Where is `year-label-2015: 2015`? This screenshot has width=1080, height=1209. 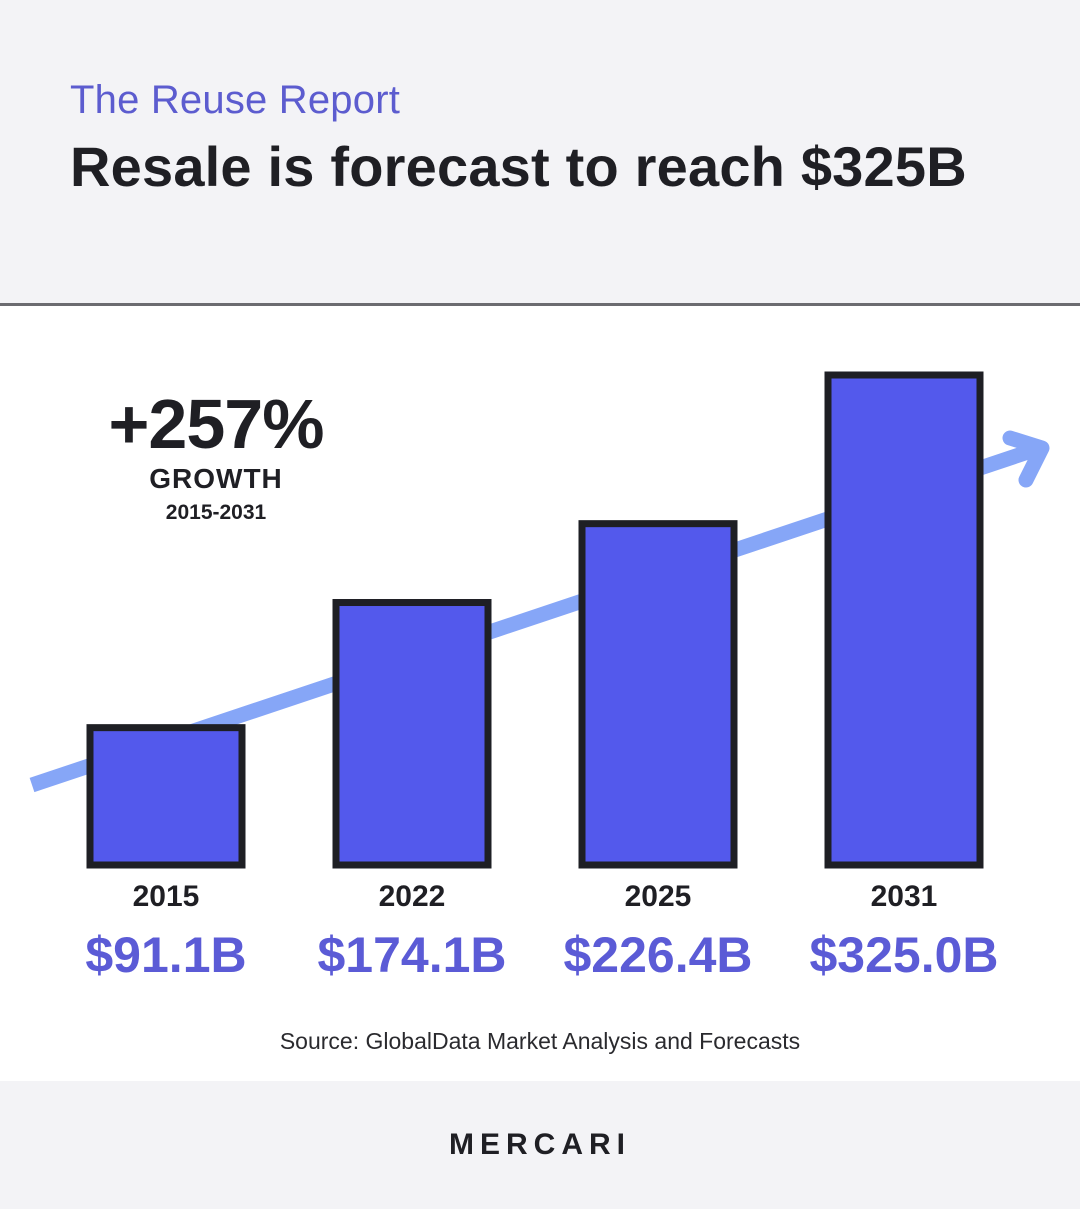
year-label-2015: 2015 is located at coordinates (166, 896).